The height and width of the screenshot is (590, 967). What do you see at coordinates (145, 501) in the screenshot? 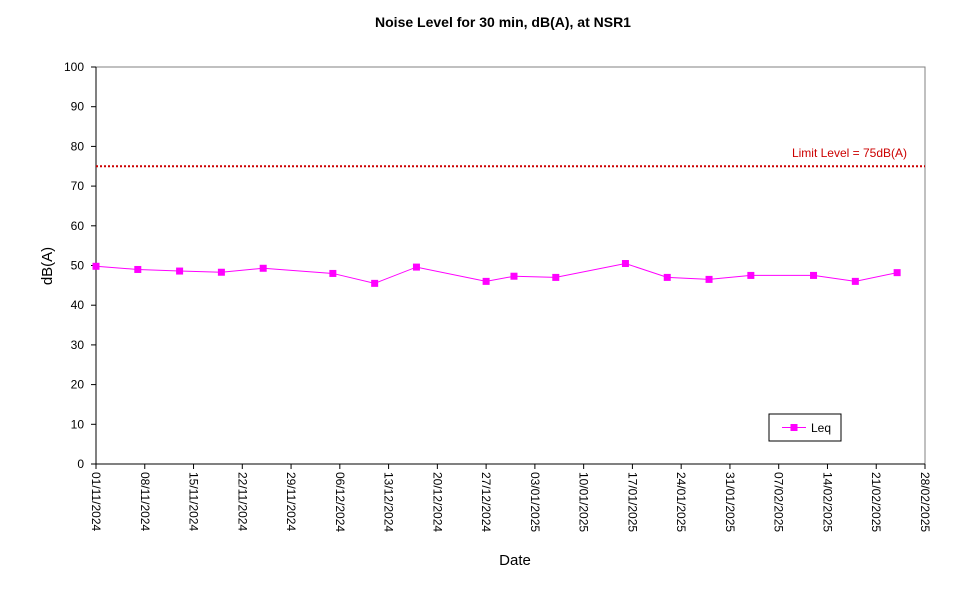
I see `x-tick-label: 08/11/2024` at bounding box center [145, 501].